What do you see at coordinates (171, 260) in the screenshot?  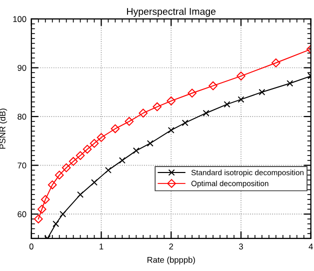 I see `x-axis-title: Rate (bpppb)` at bounding box center [171, 260].